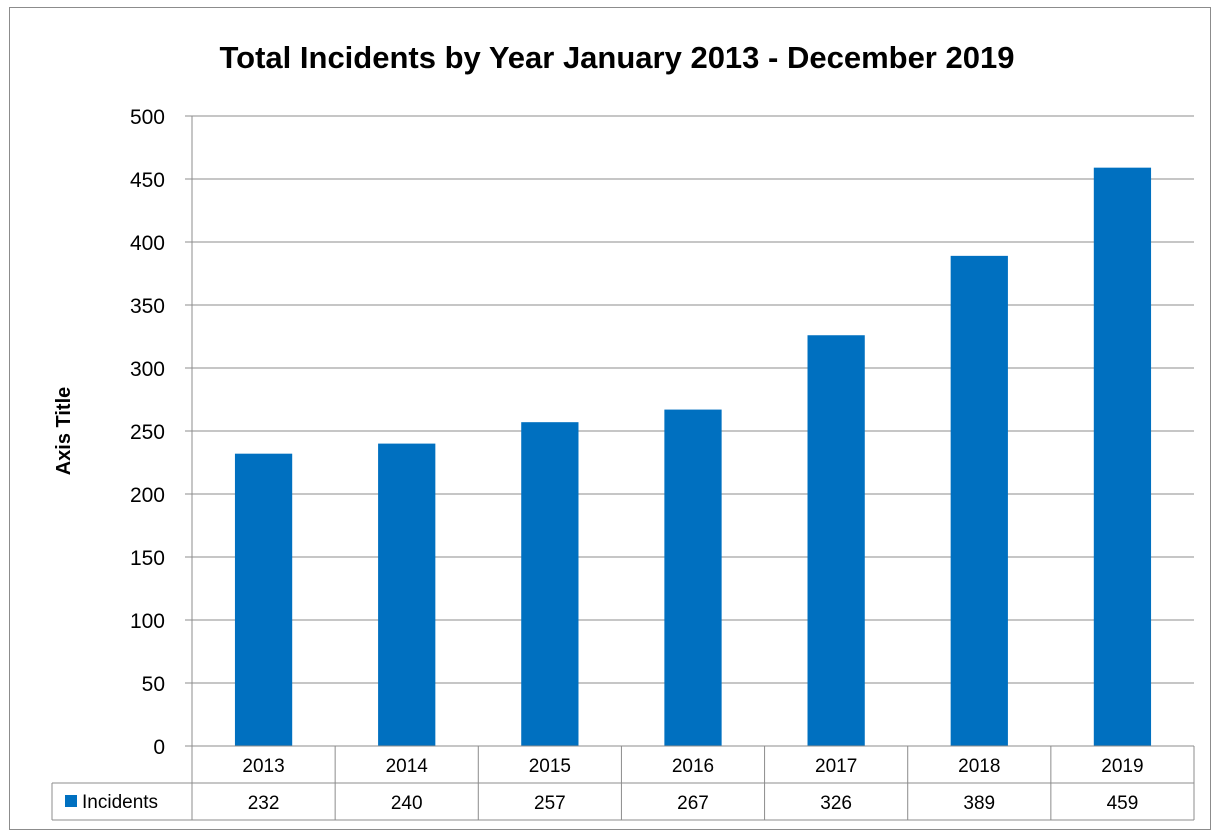 The width and height of the screenshot is (1219, 837). Describe the element at coordinates (147, 495) in the screenshot. I see `y-tick-label: 200` at that location.